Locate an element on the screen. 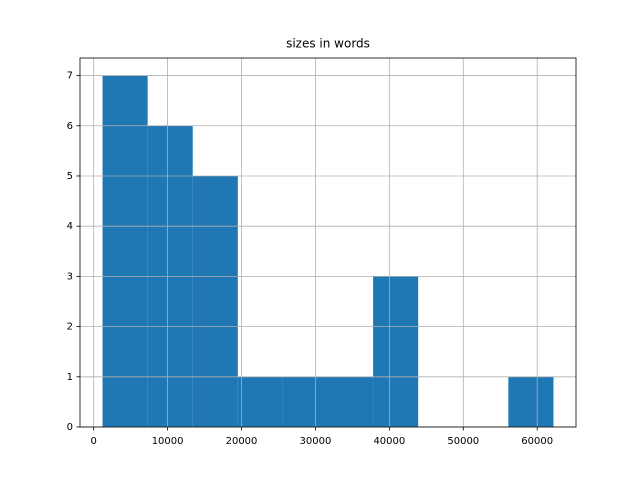 The image size is (640, 480). x-tick-label: 10000 is located at coordinates (168, 441).